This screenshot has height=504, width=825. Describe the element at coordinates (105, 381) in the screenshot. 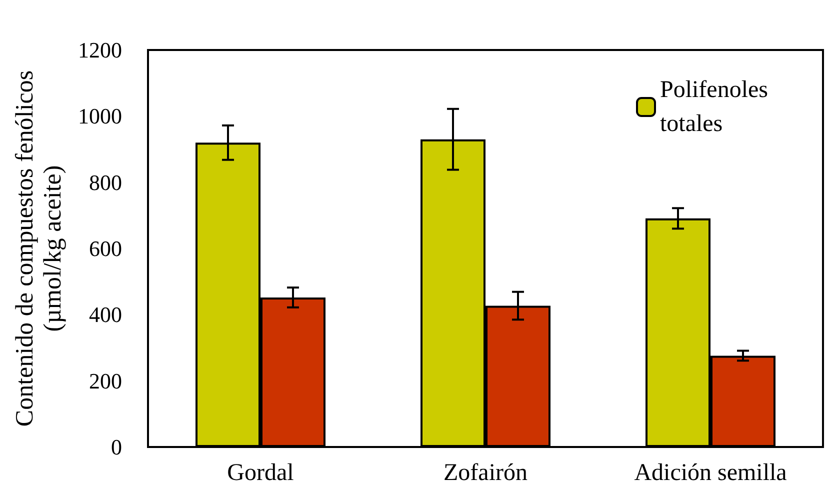

I see `y-tick-label: 200` at that location.